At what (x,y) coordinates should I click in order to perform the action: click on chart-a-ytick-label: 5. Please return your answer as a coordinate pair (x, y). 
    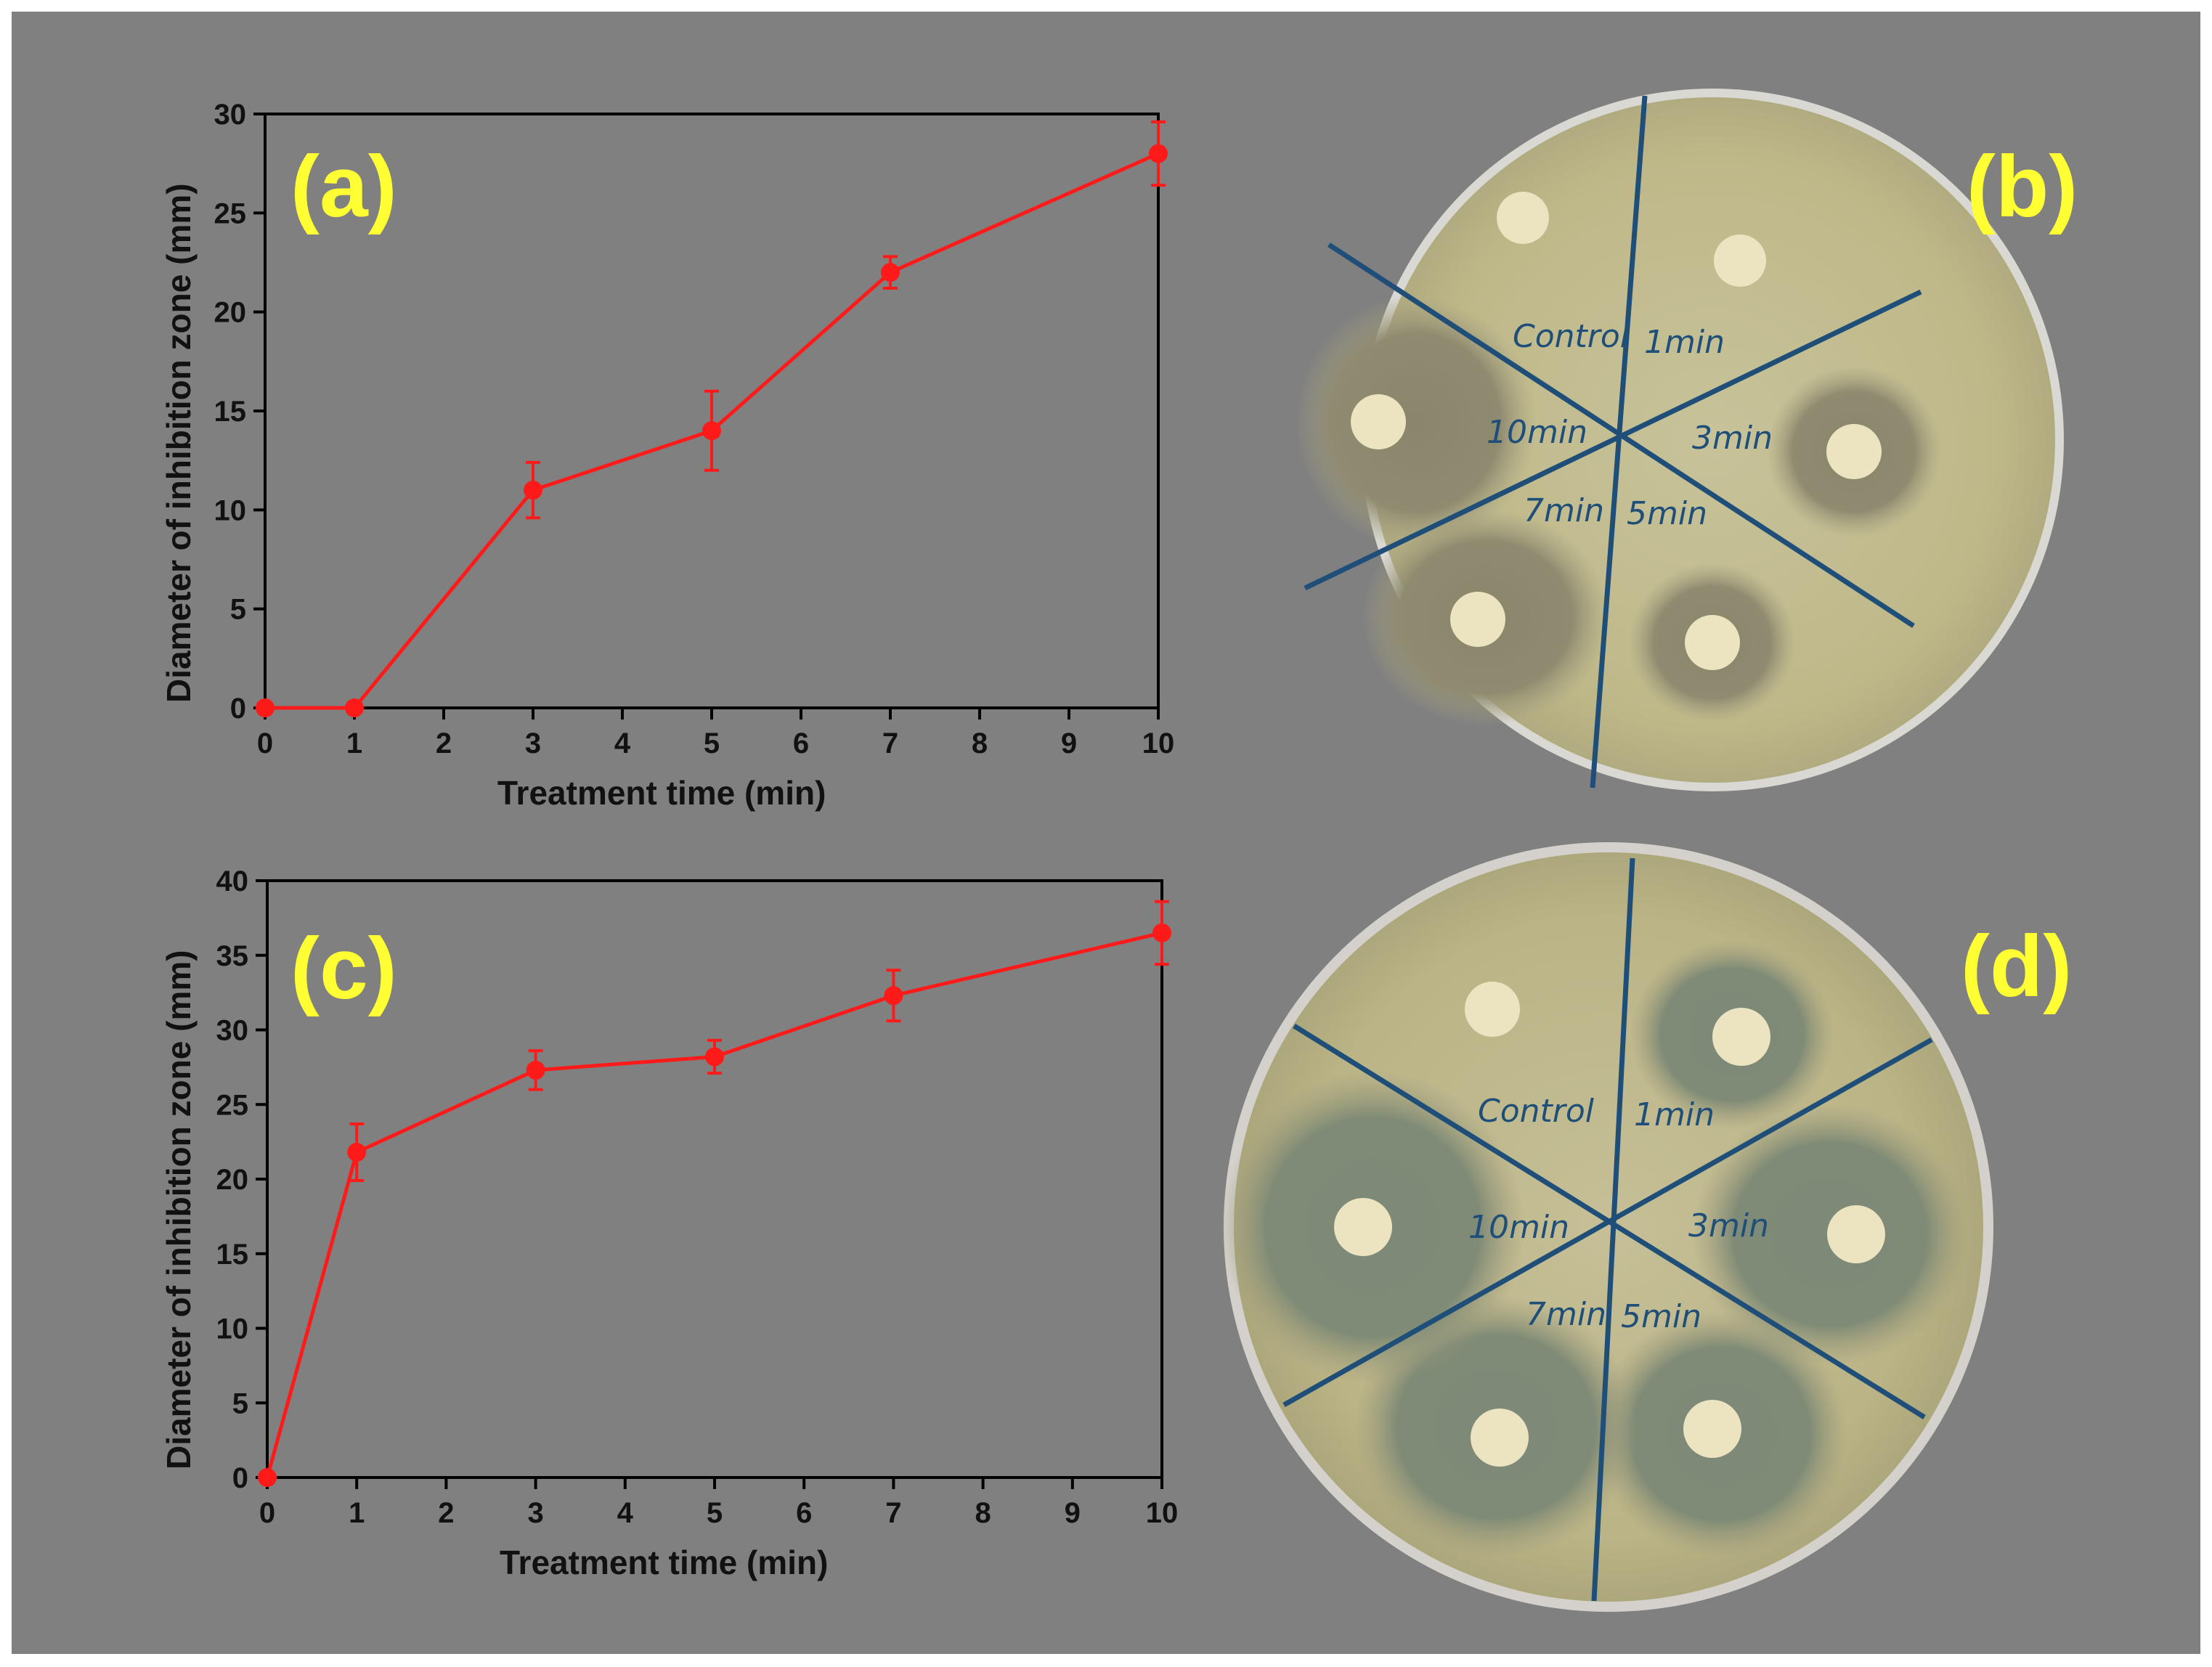
    Looking at the image, I should click on (238, 610).